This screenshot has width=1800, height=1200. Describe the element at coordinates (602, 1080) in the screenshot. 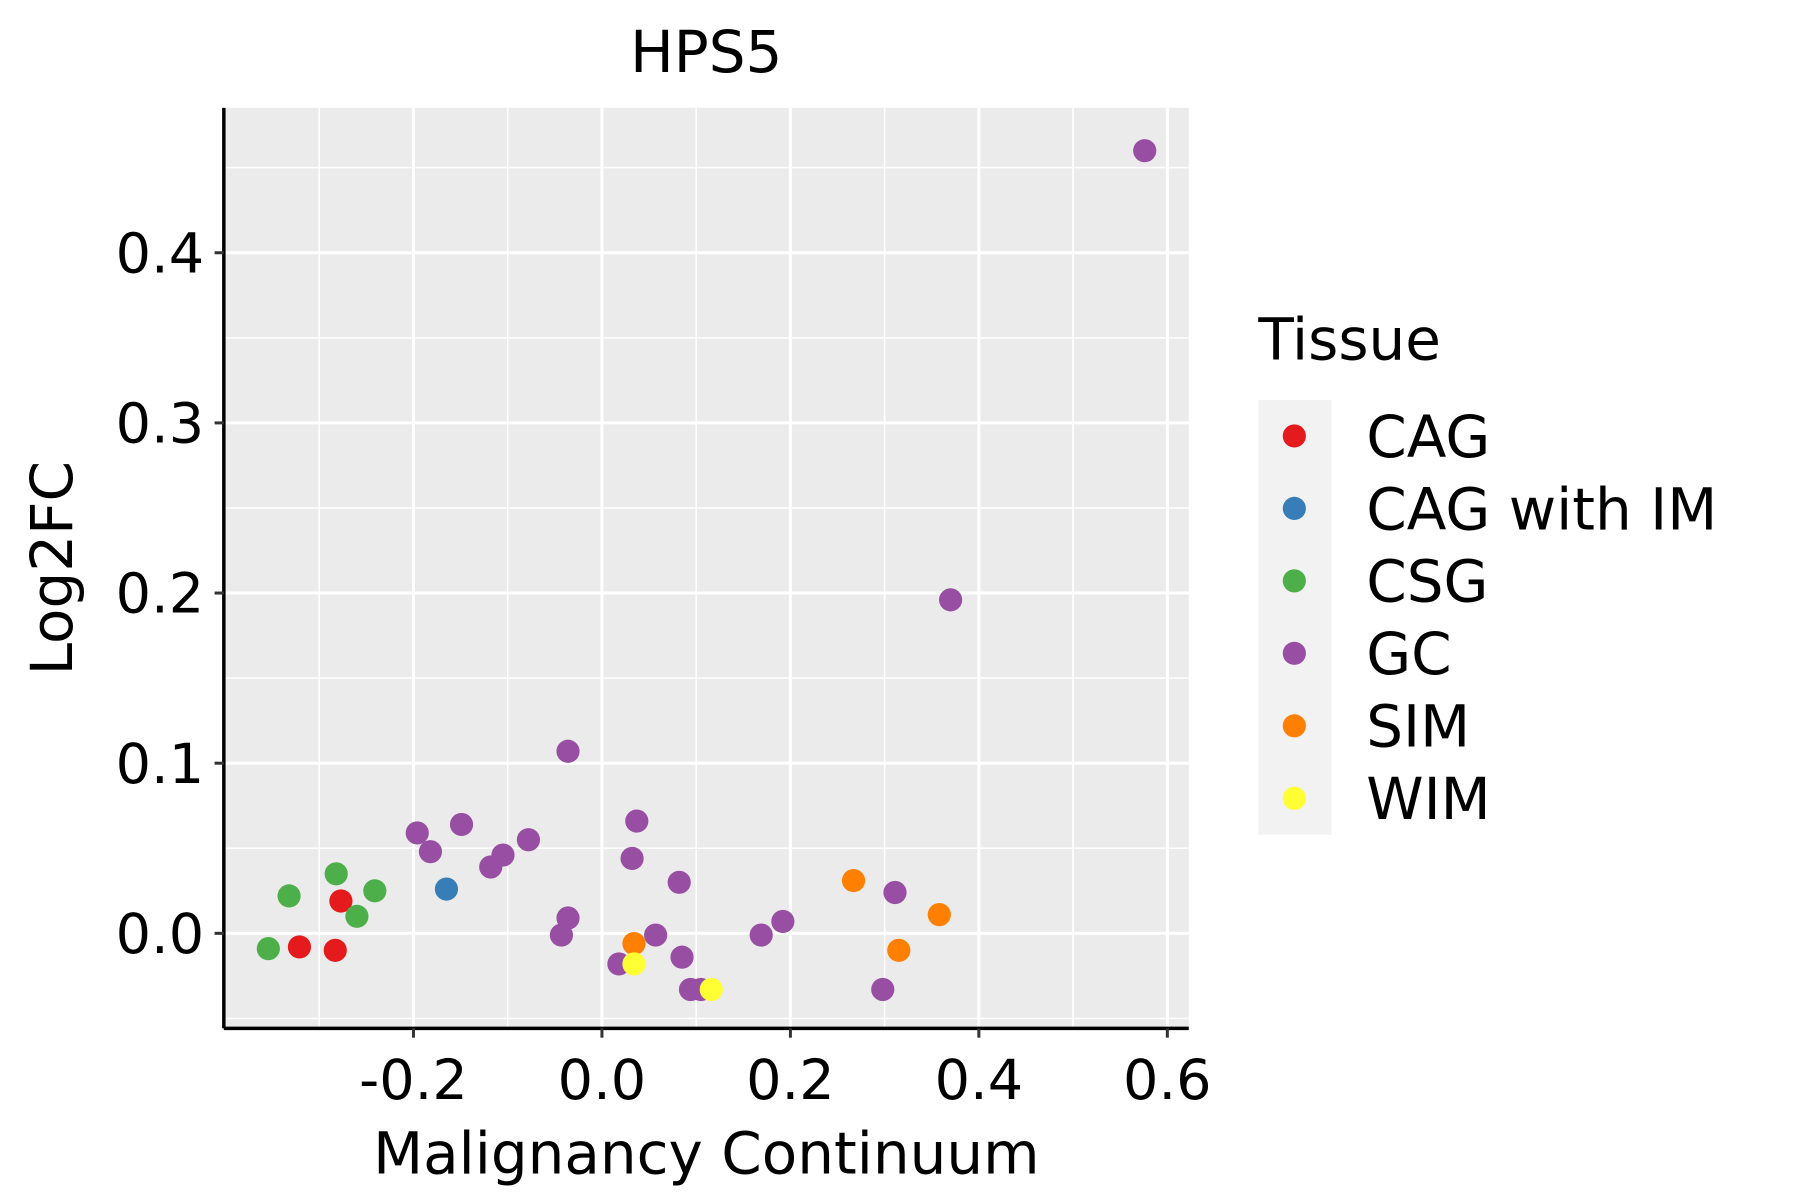

I see `x-tick-label: 0.0` at that location.